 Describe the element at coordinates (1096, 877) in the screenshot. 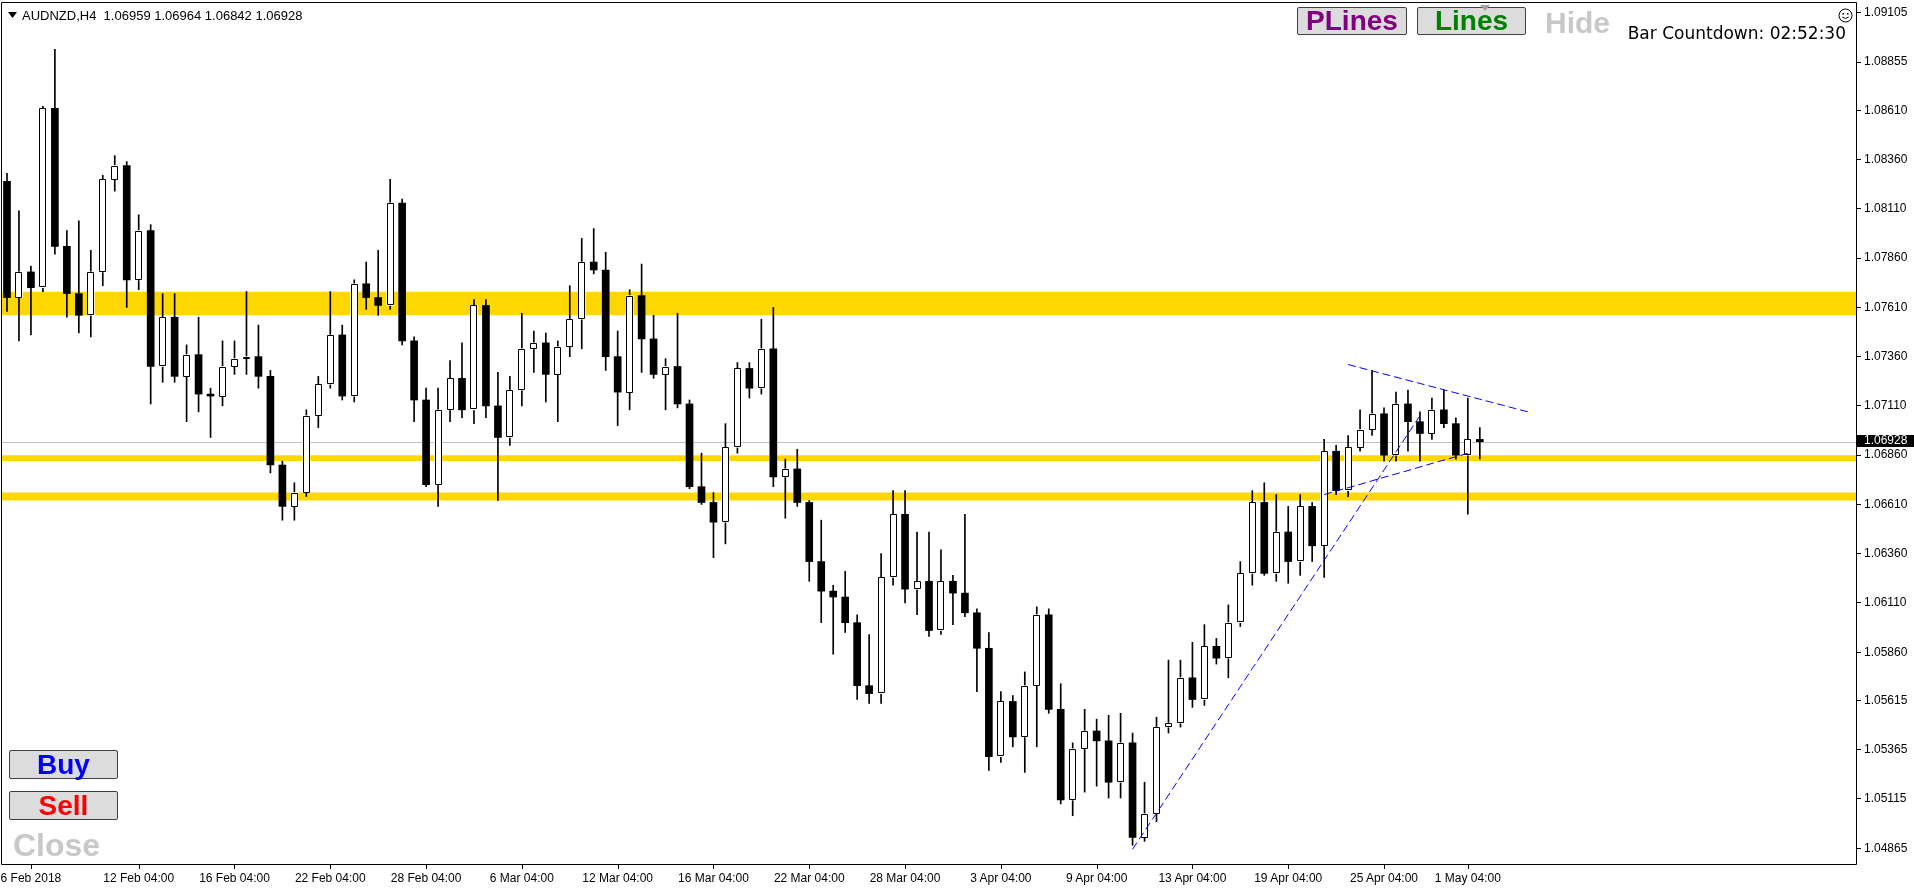

I see `x-tick-label: 9 Apr 04:00` at that location.